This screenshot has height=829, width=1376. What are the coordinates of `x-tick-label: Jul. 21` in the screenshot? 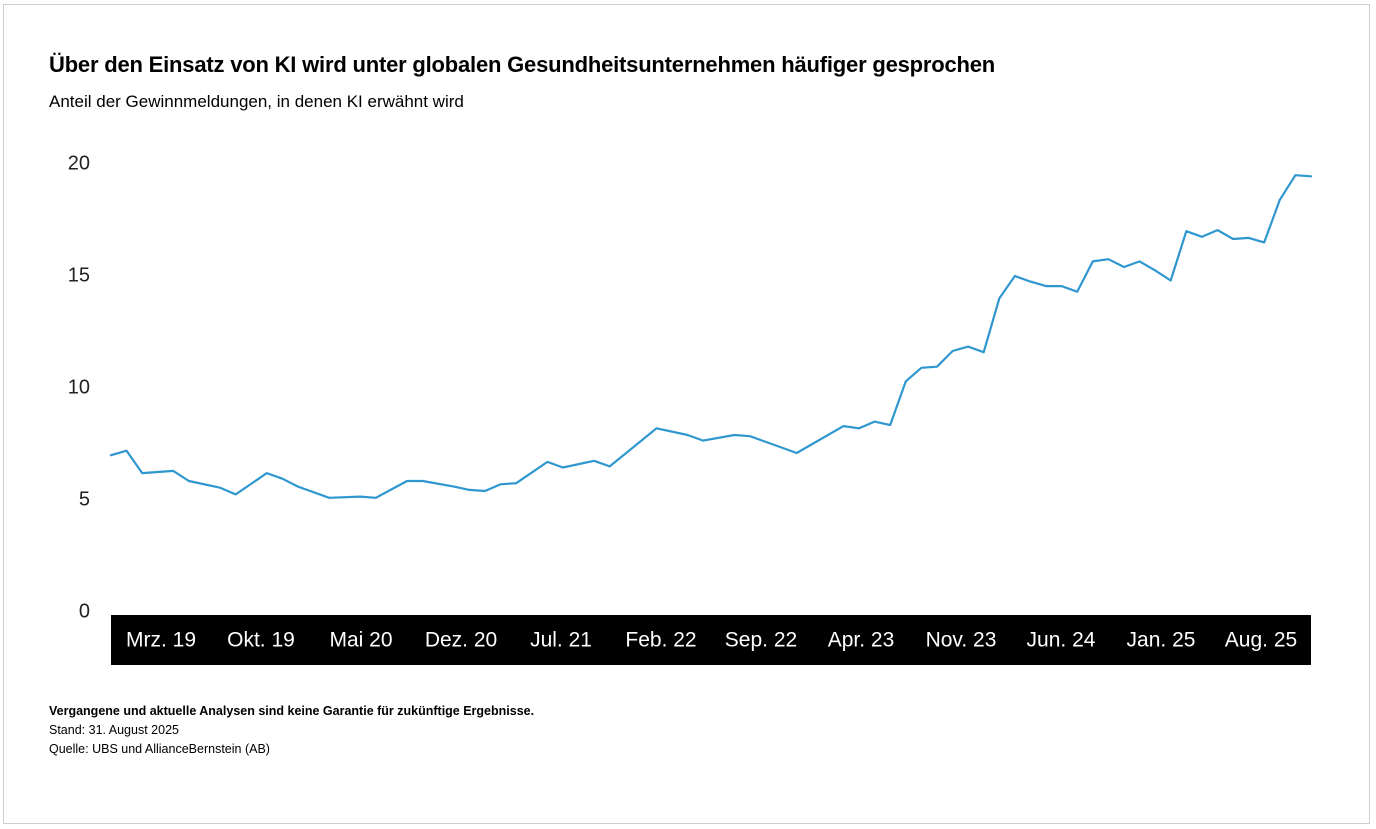 It's located at (561, 640).